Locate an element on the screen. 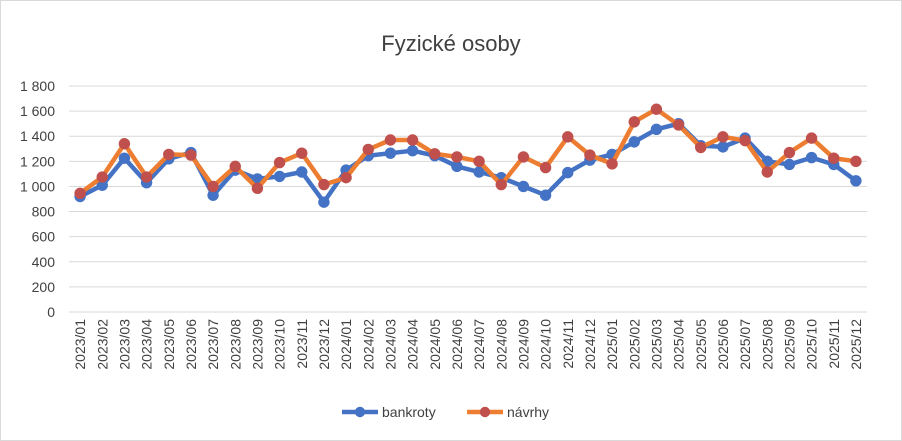 The height and width of the screenshot is (441, 902). x-tick-label: 2025/07 is located at coordinates (745, 344).